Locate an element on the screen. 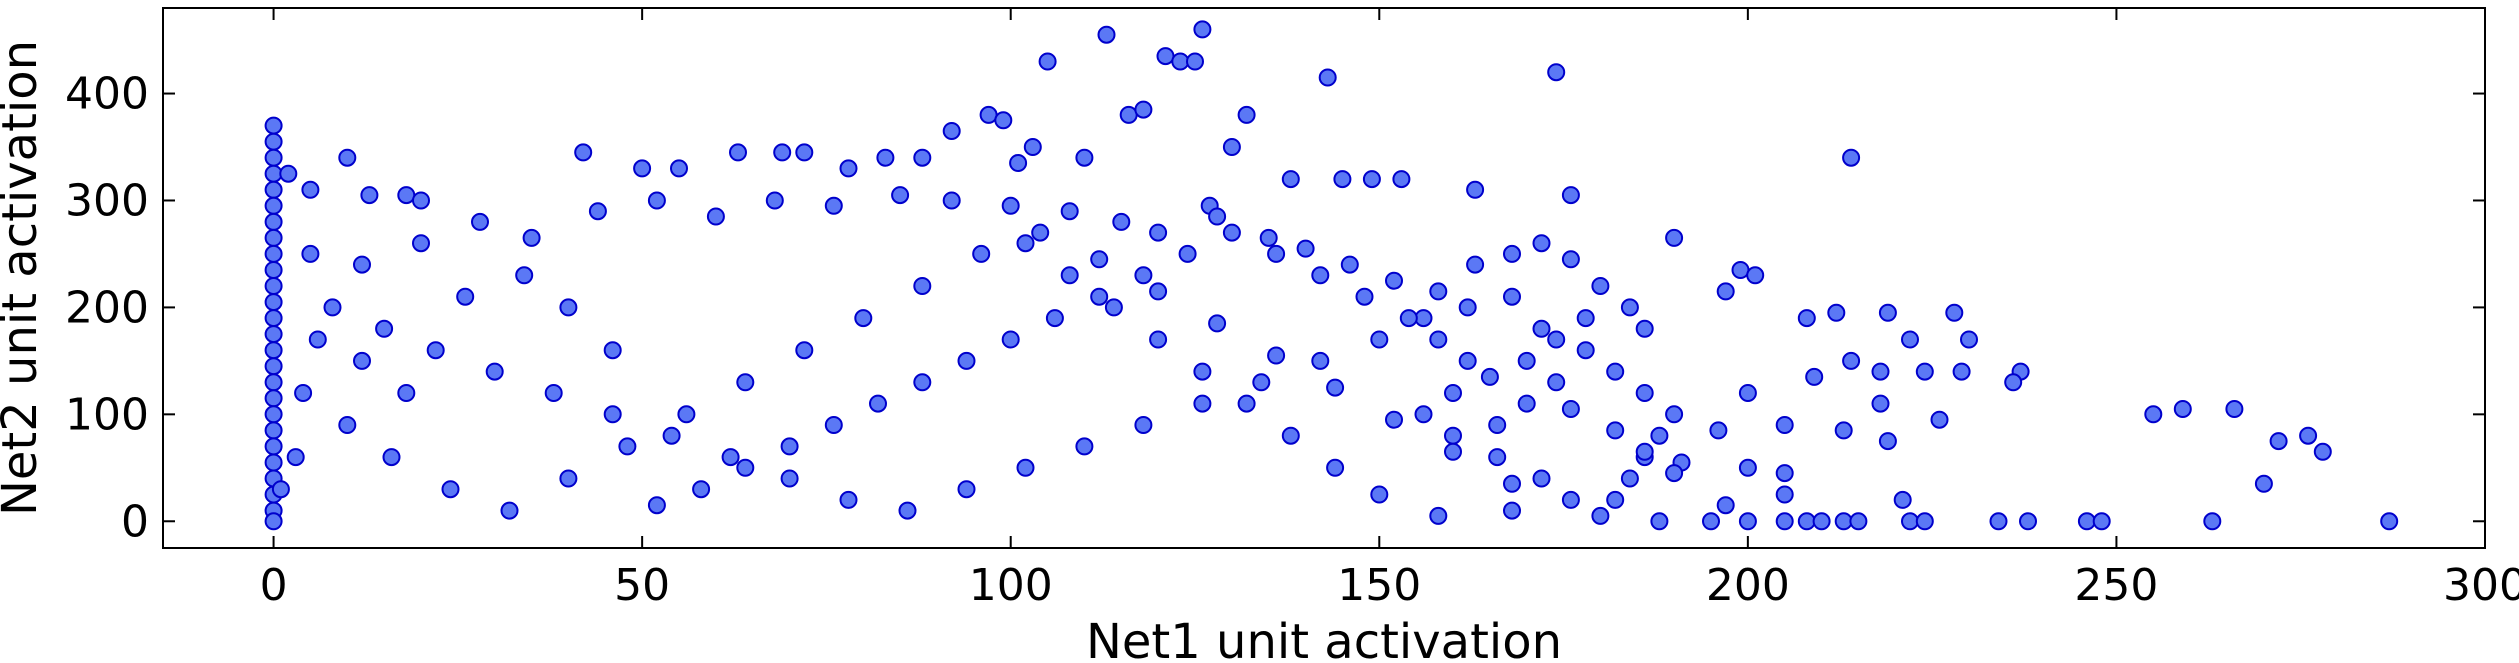 This screenshot has width=2519, height=663. x-tick-label: 150 is located at coordinates (1379, 585).